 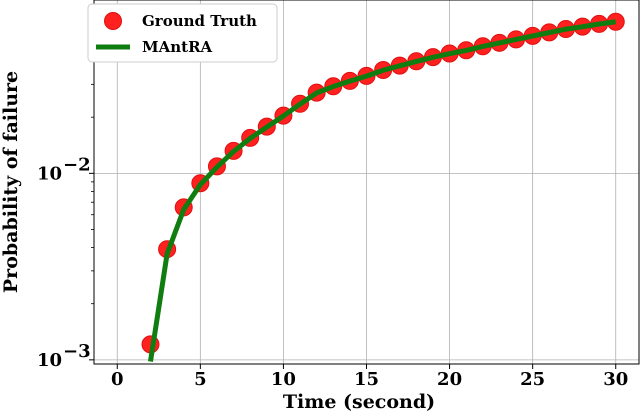 I want to click on legend-label-mantra: MAntRA, so click(x=177, y=47).